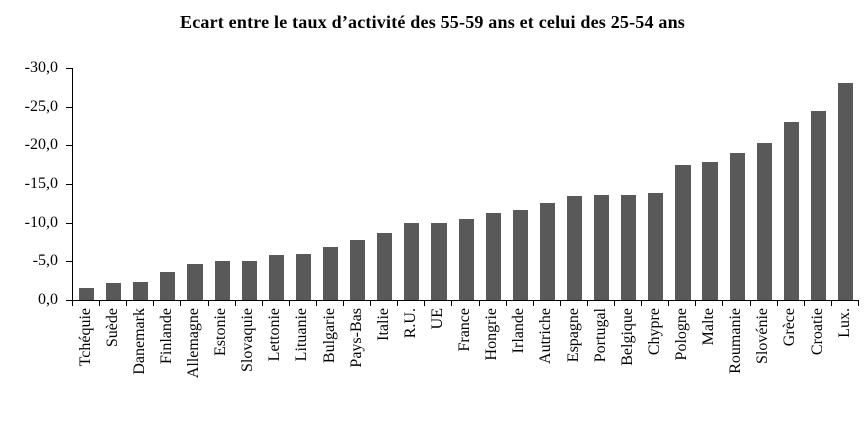  I want to click on x-axis-label: R.U., so click(410, 323).